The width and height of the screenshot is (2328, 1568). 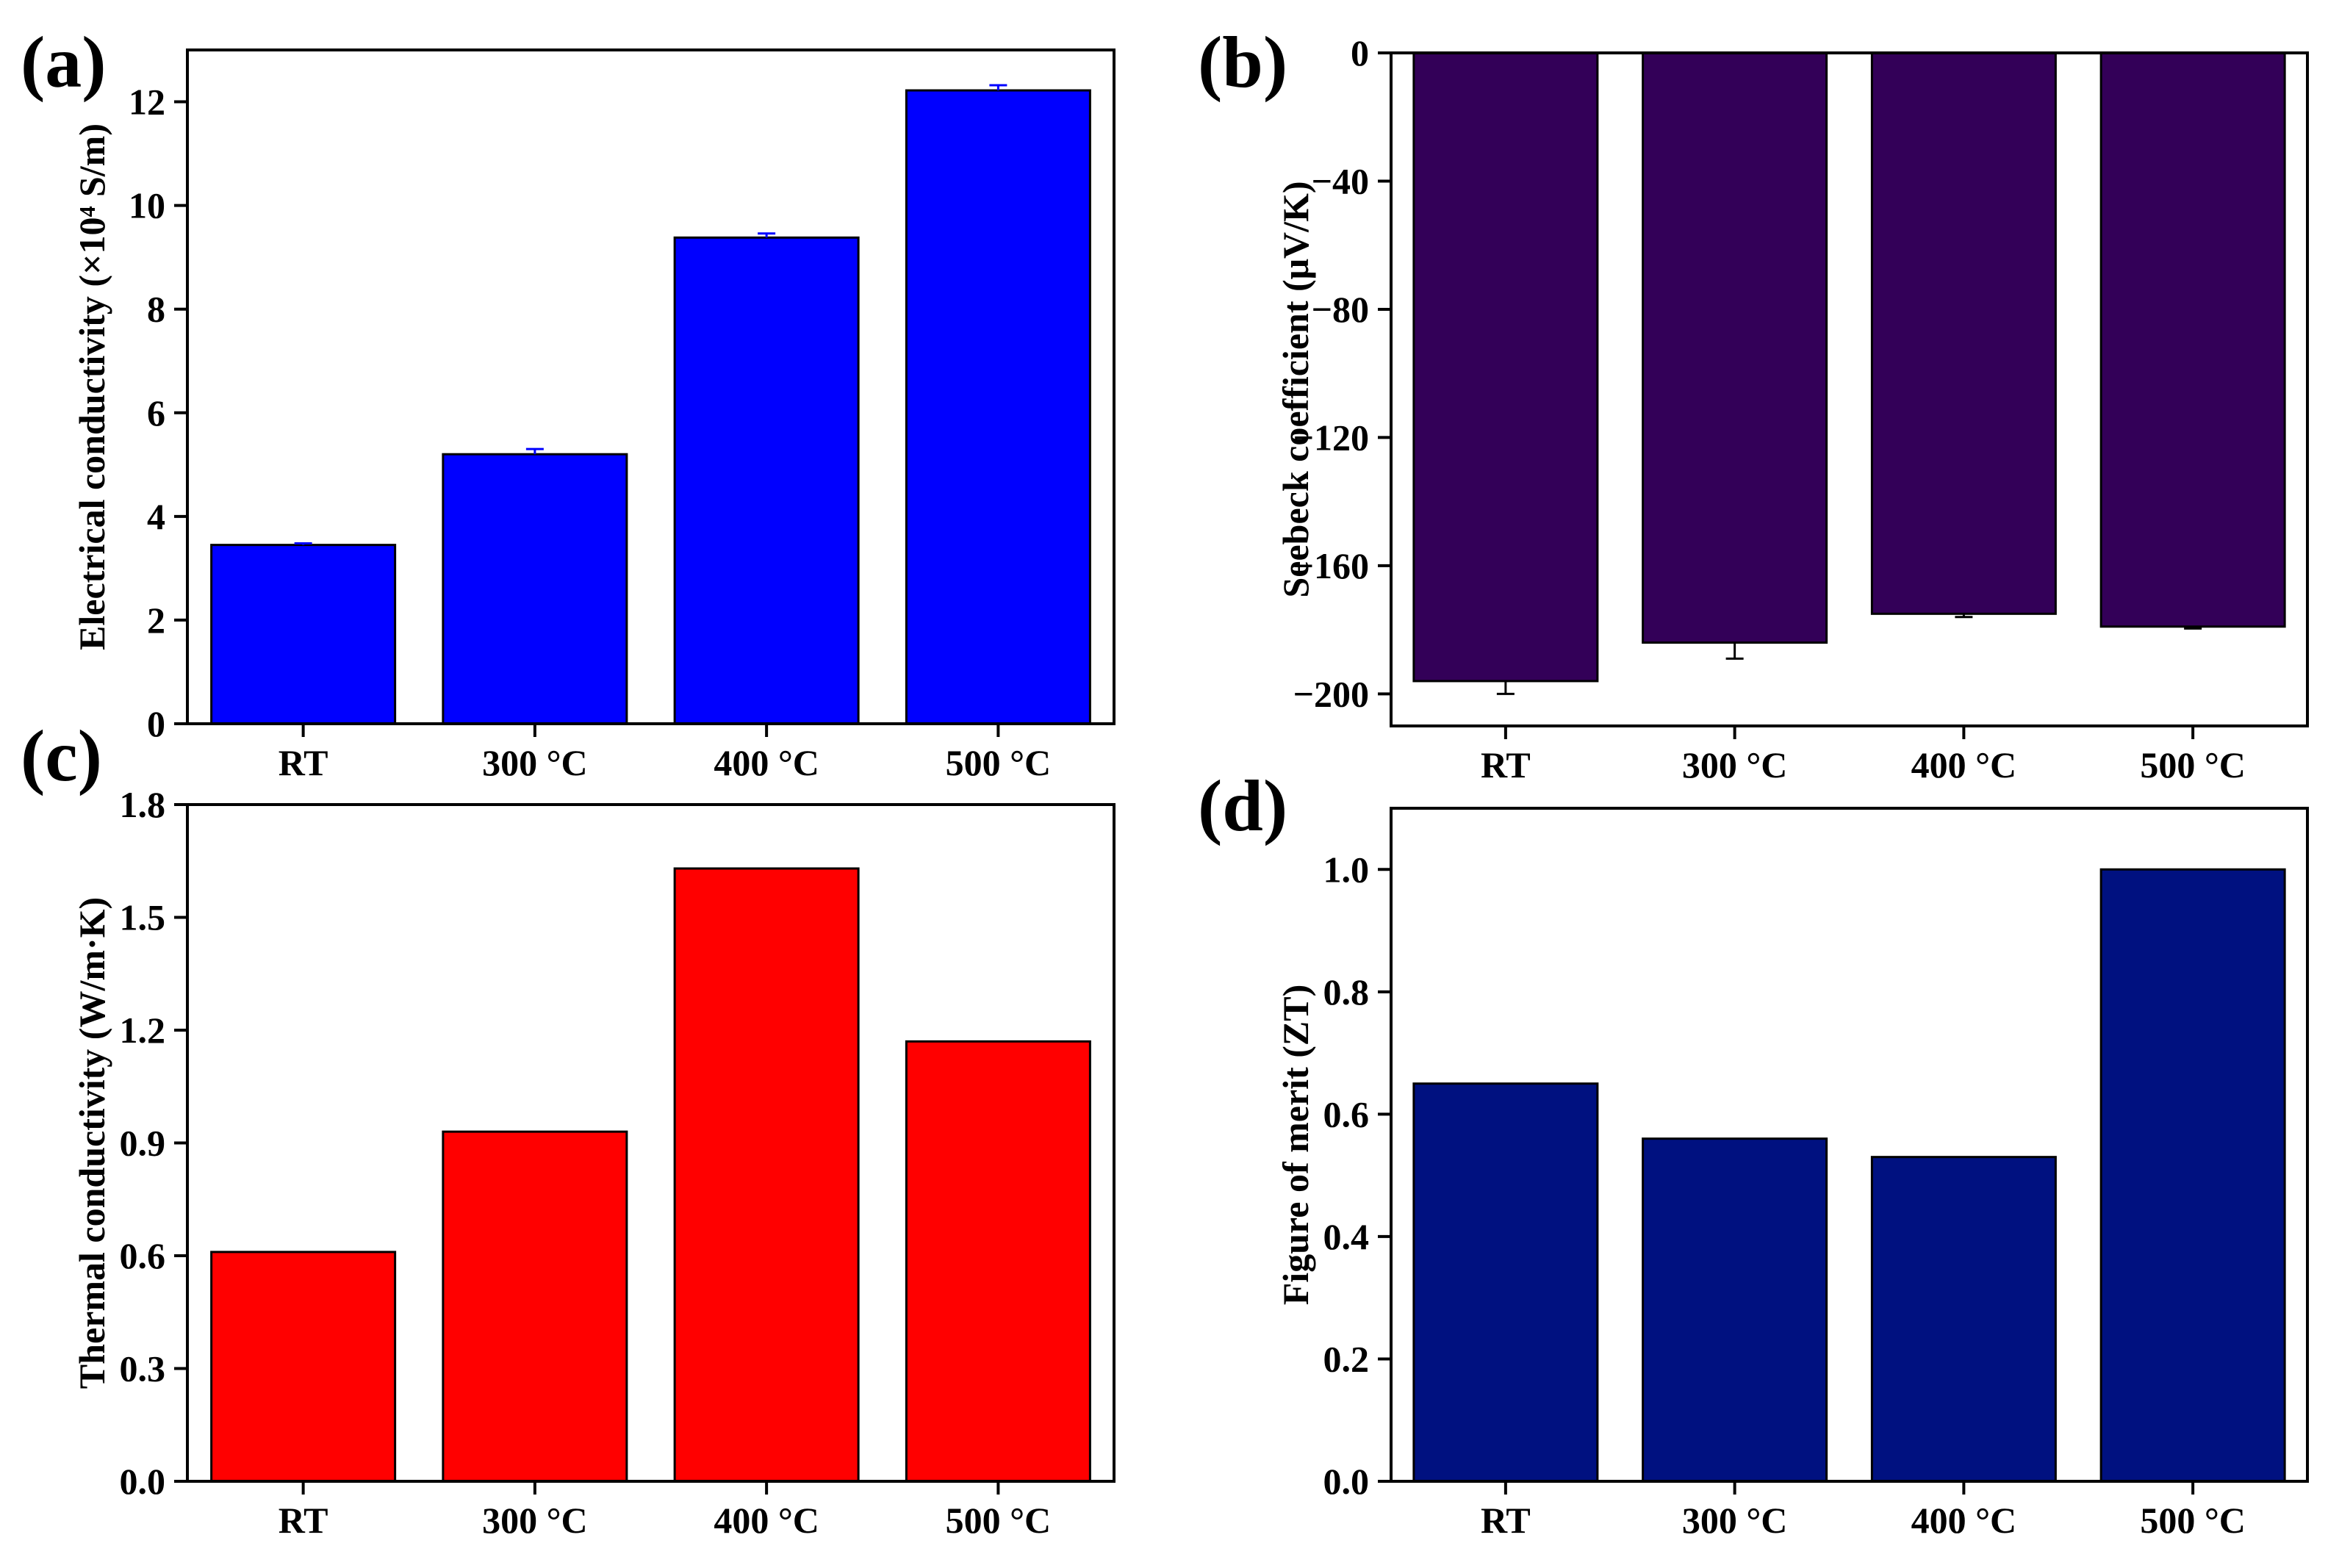 What do you see at coordinates (64, 62) in the screenshot?
I see `panel-label: (a)` at bounding box center [64, 62].